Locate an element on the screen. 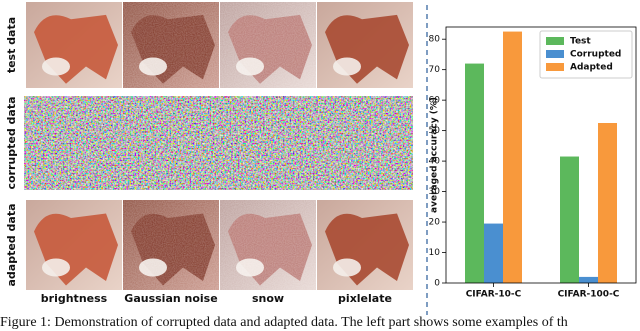  legend-label: Corrupted is located at coordinates (595, 55).